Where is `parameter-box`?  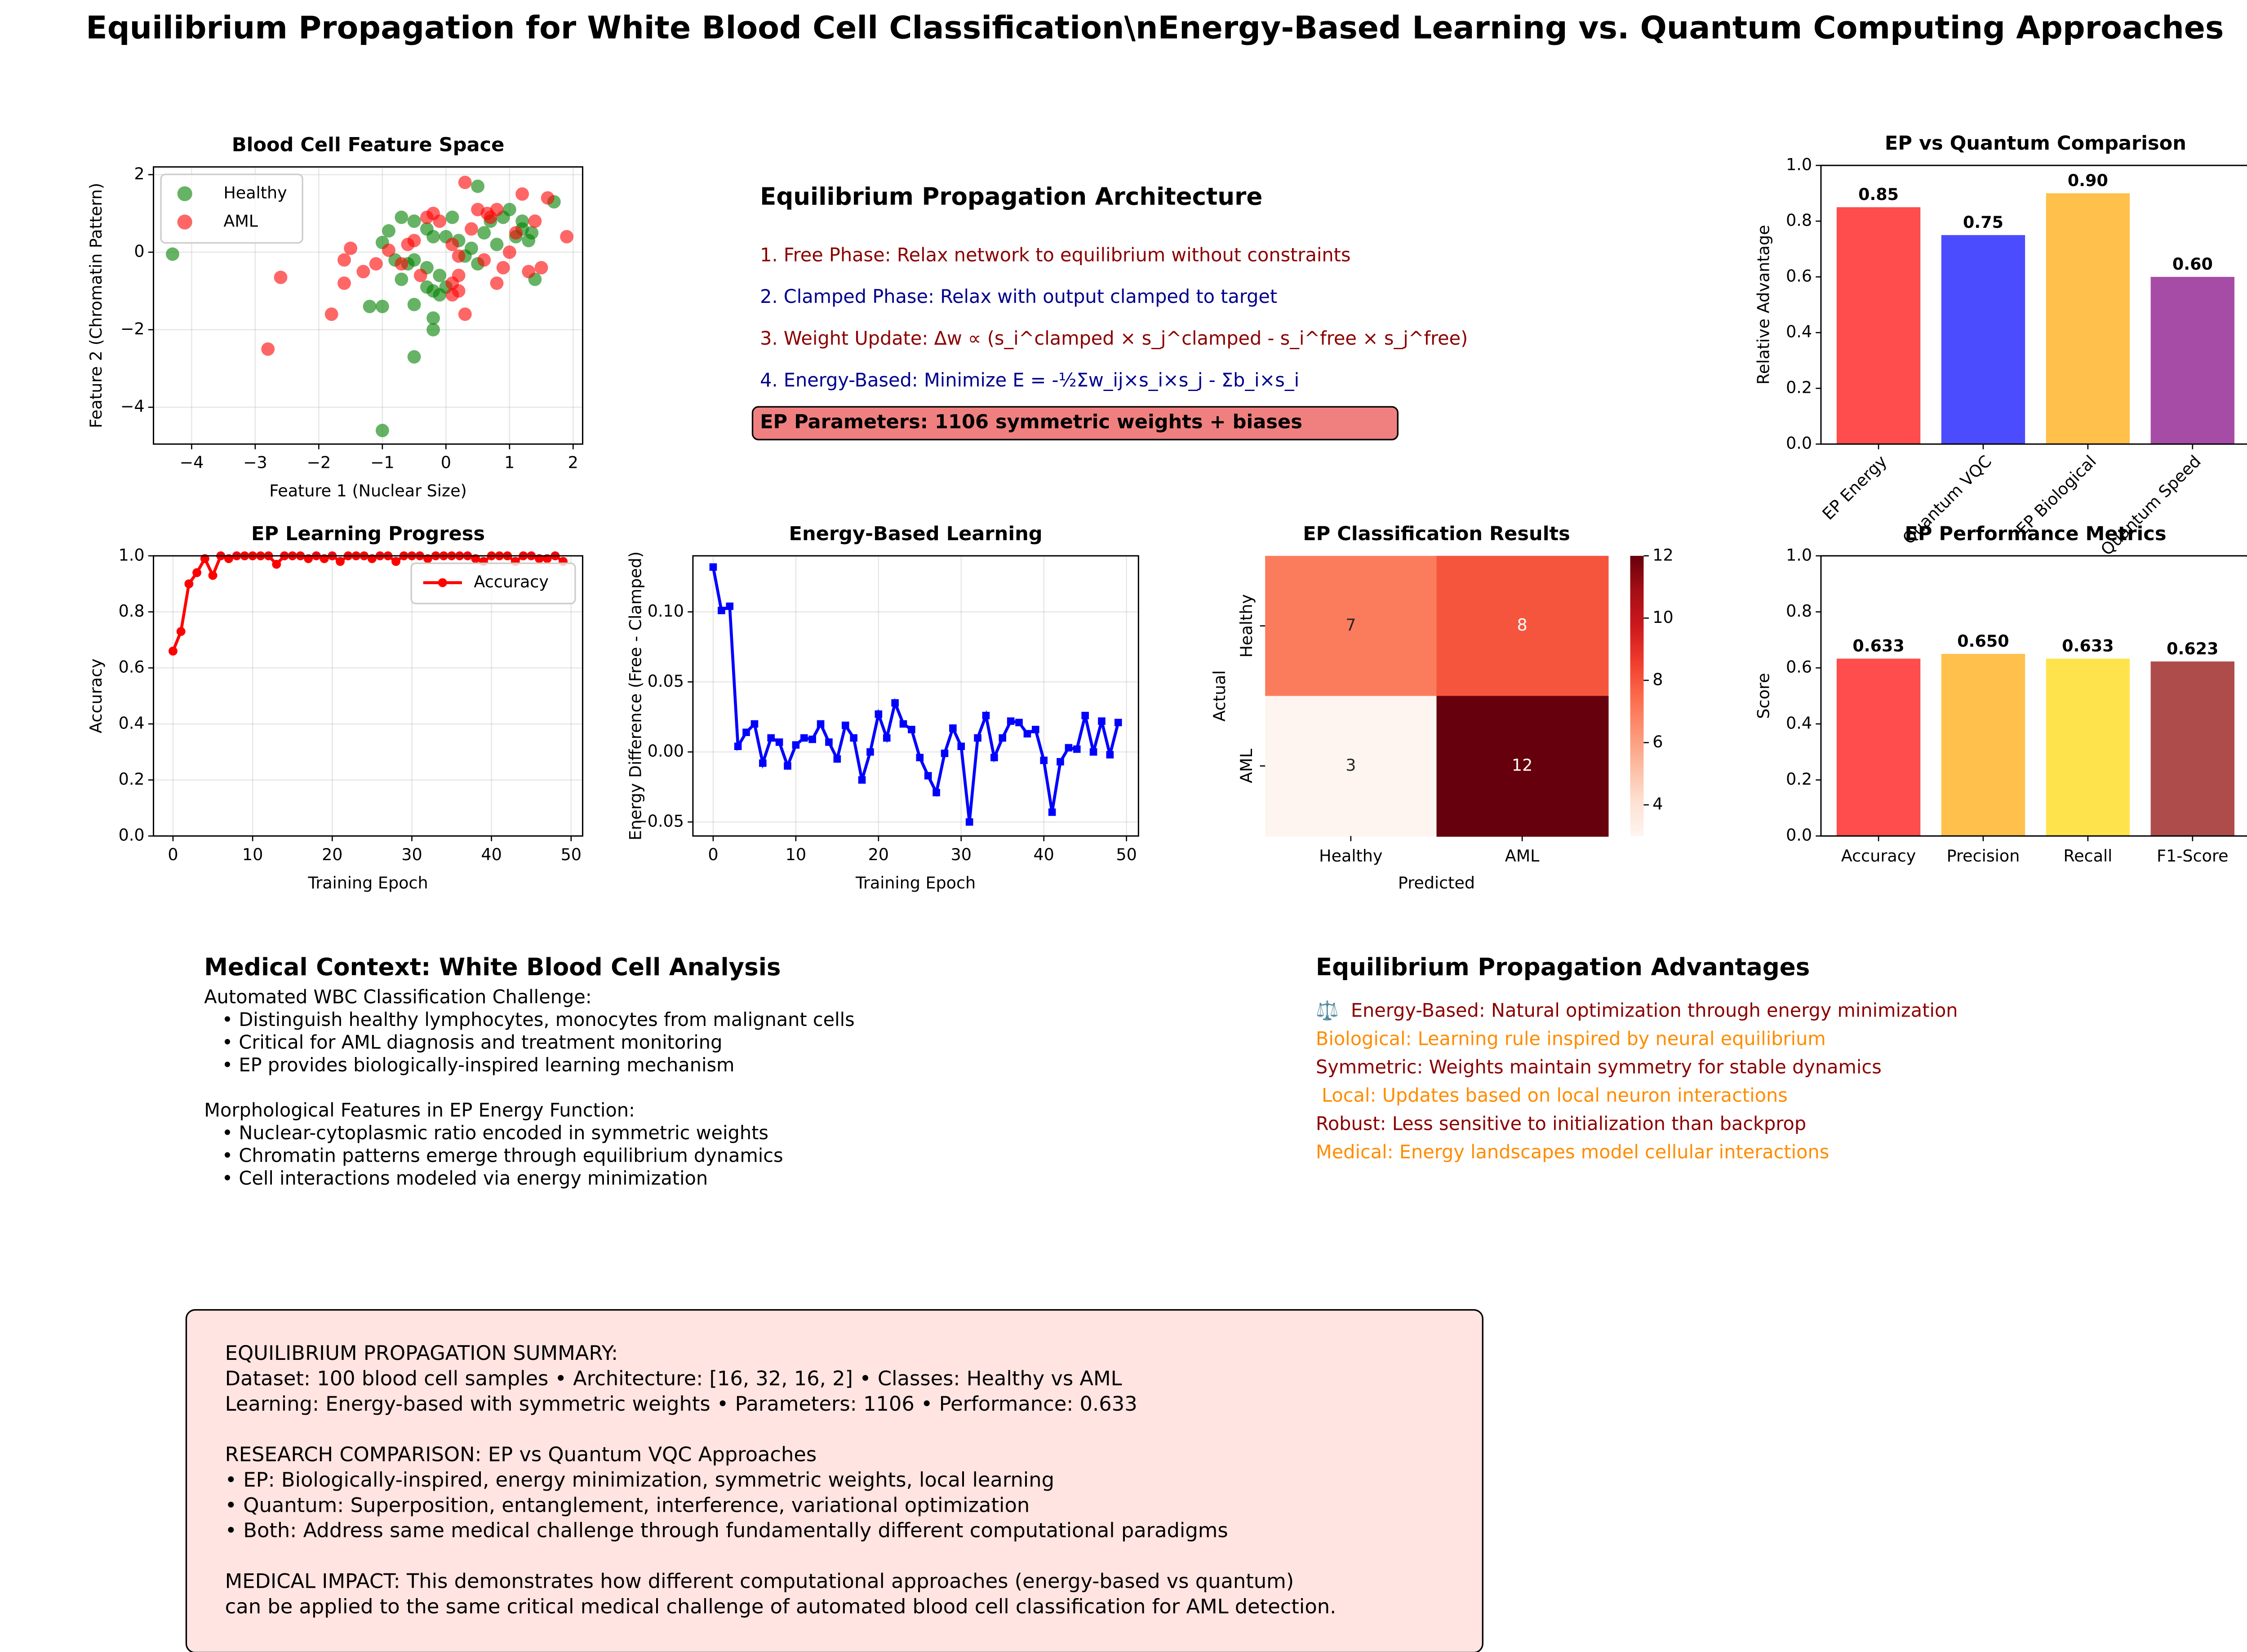 parameter-box is located at coordinates (1075, 423).